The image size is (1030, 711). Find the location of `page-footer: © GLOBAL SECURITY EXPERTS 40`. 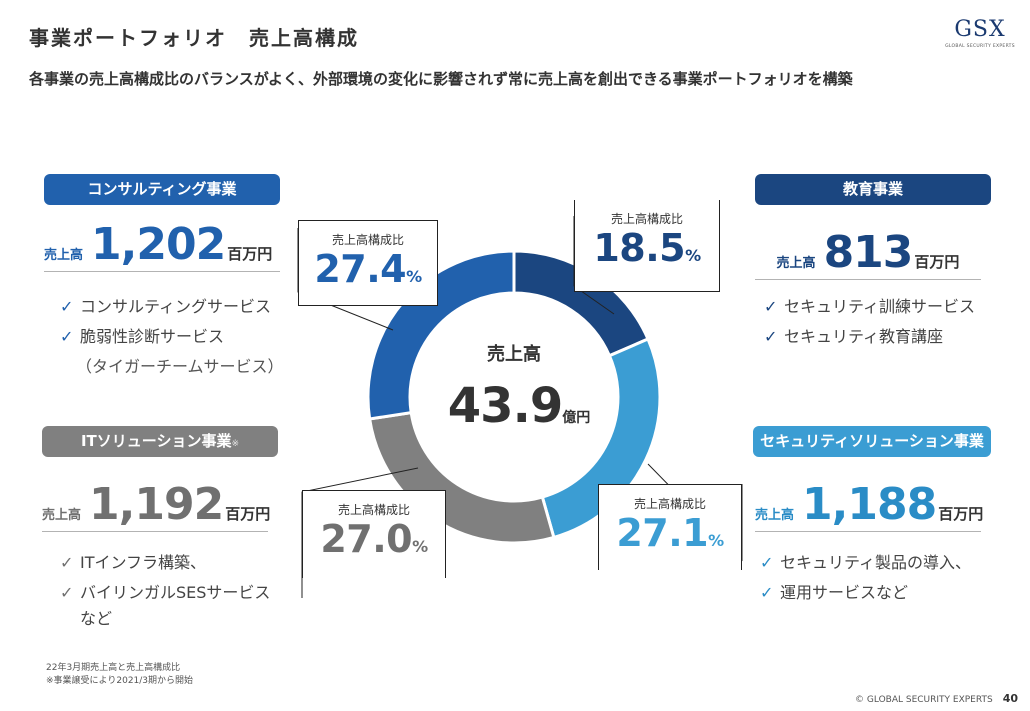

page-footer: © GLOBAL SECURITY EXPERTS 40 is located at coordinates (936, 698).